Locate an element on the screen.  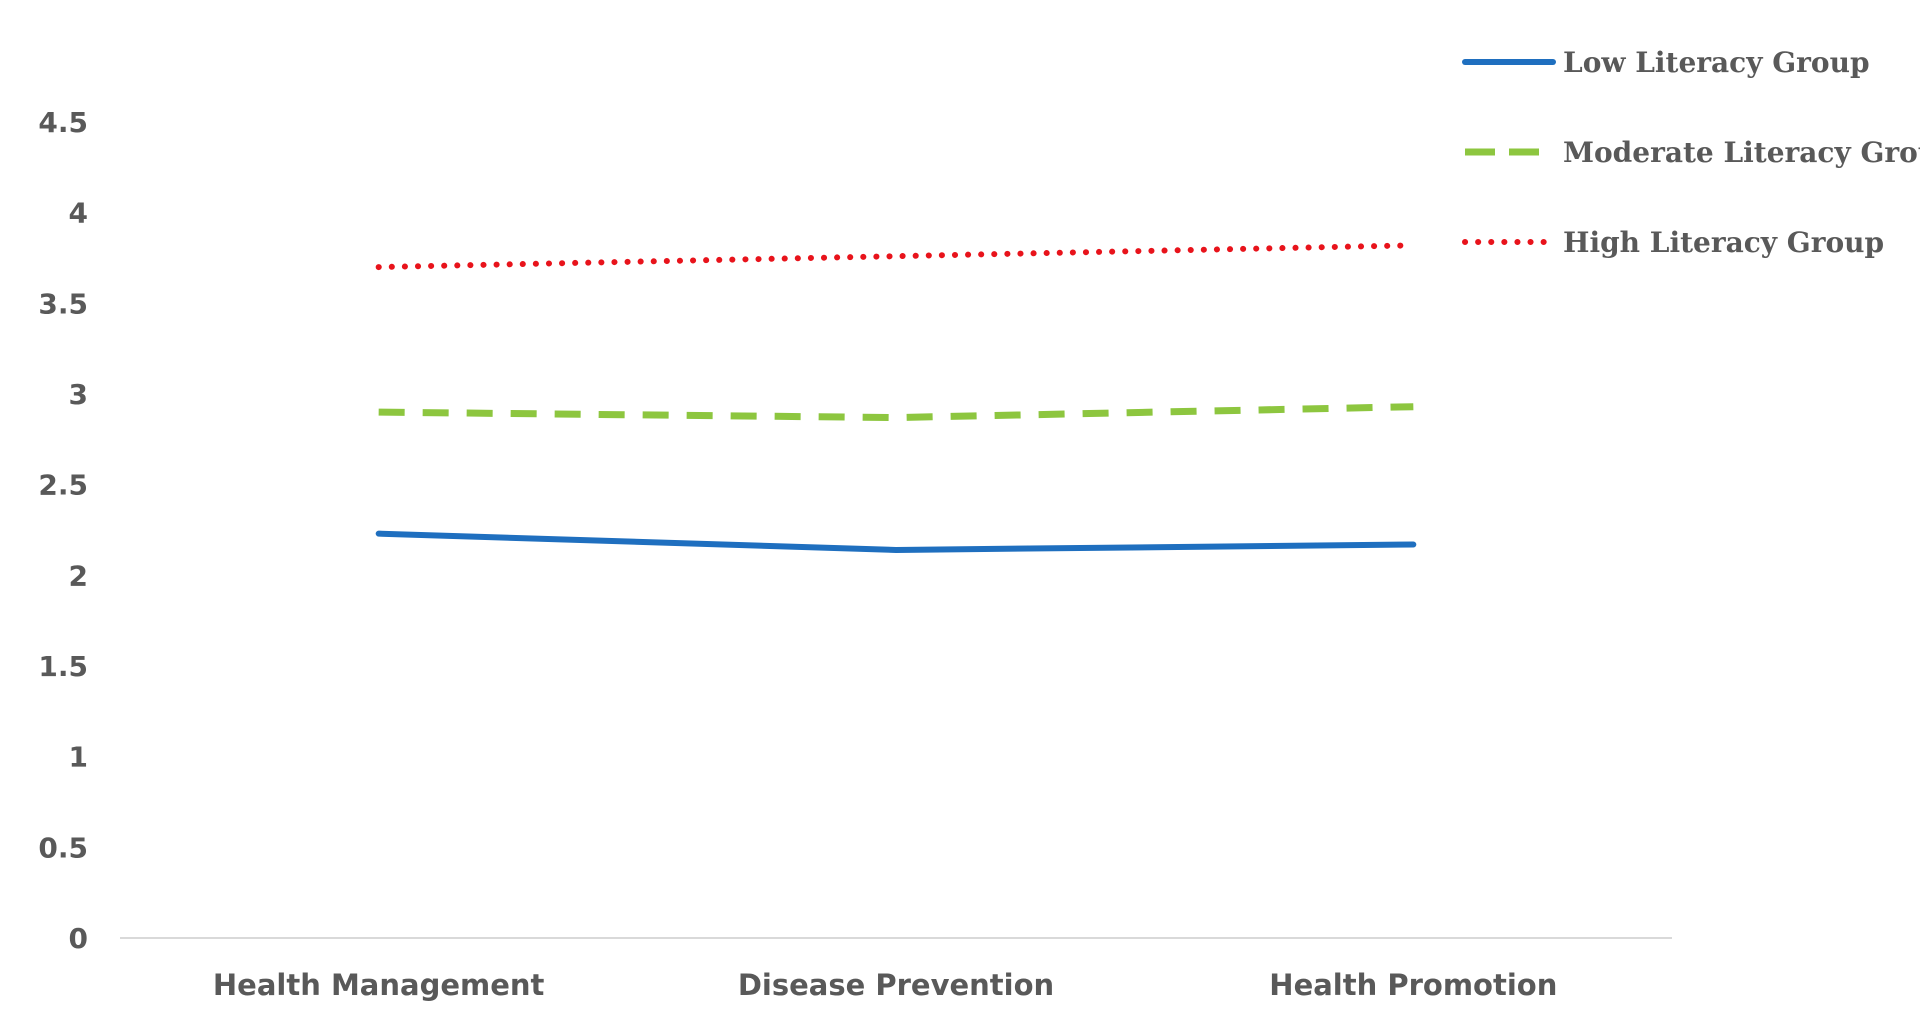
y-axis-ticks: 0 0.5 1 1.5 2 2.5 3 3.5 4 4.5 is located at coordinates (63, 530).